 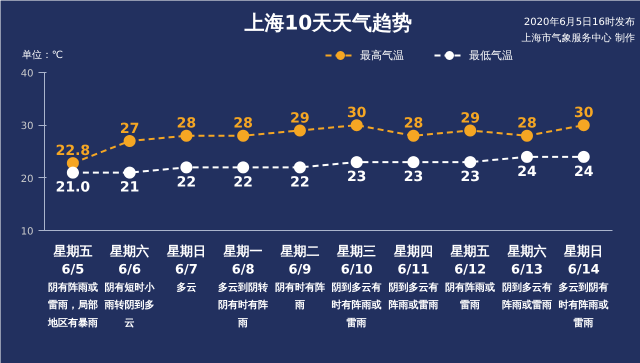 What do you see at coordinates (186, 288) in the screenshot?
I see `text: 多云` at bounding box center [186, 288].